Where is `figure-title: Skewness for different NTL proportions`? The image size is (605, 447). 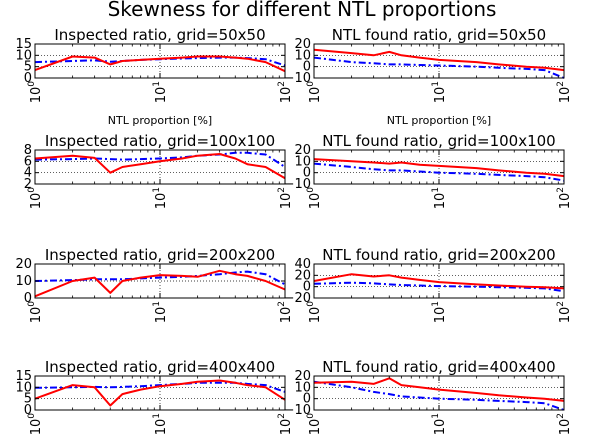
figure-title: Skewness for different NTL proportions is located at coordinates (302, 10).